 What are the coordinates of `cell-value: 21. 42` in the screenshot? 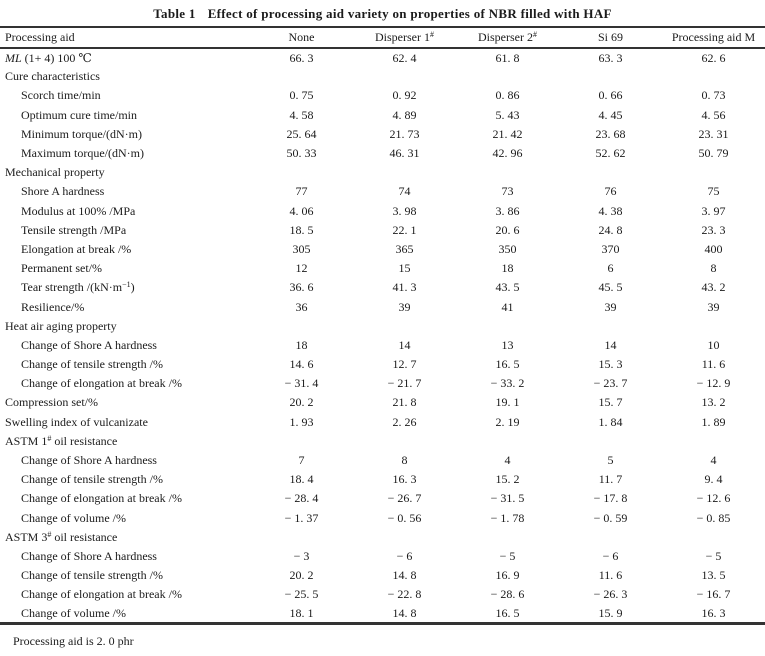 It's located at (507, 133).